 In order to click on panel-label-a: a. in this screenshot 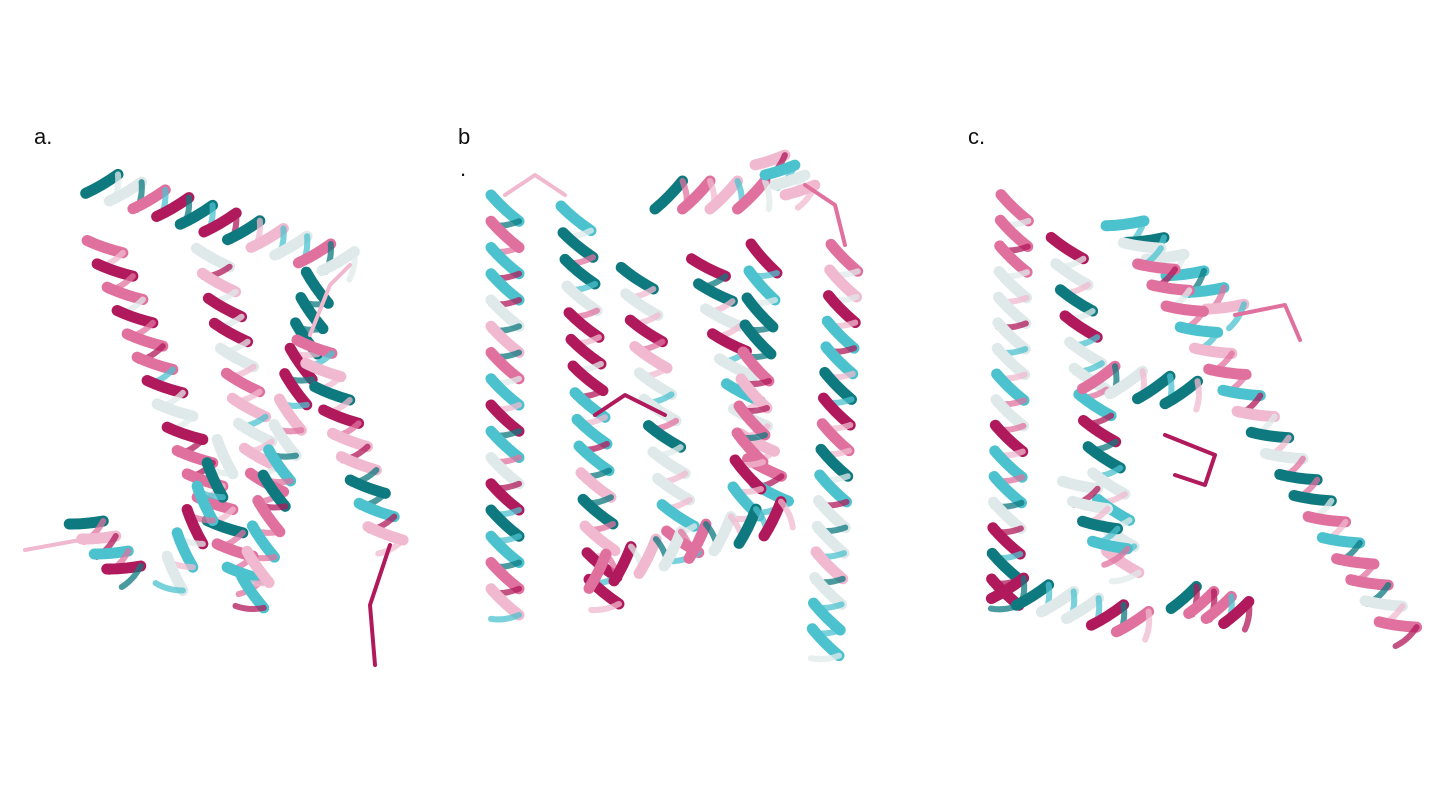, I will do `click(43, 136)`.